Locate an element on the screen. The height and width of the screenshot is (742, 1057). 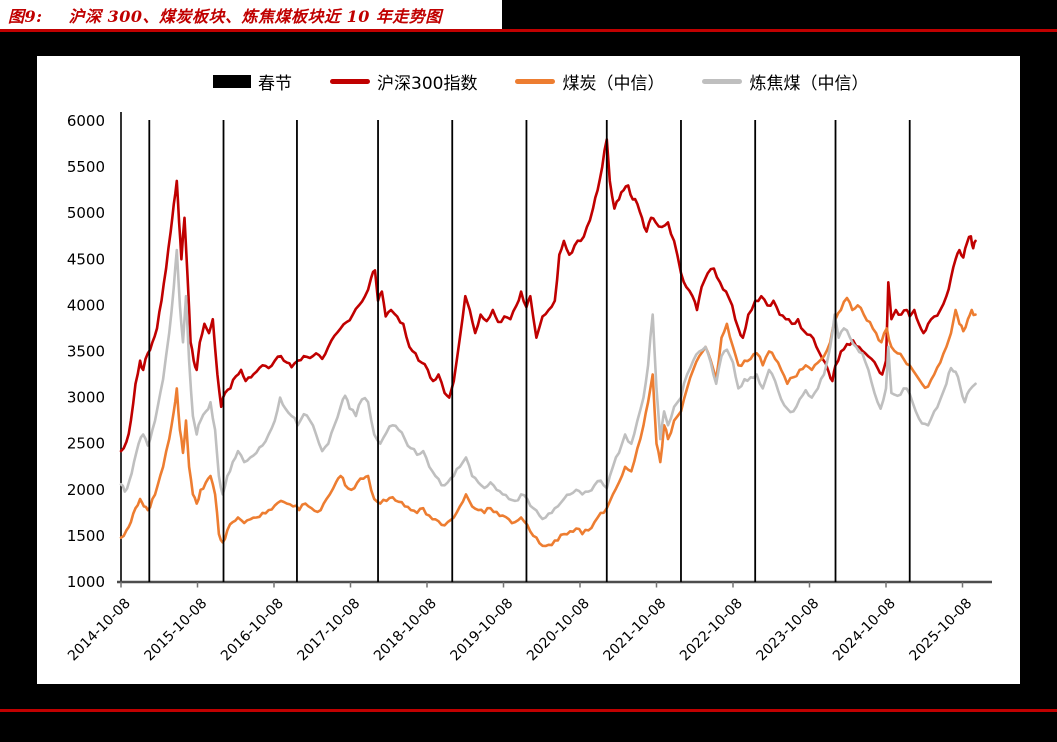
svg-text: 2020-10-08 is located at coordinates (558, 630).